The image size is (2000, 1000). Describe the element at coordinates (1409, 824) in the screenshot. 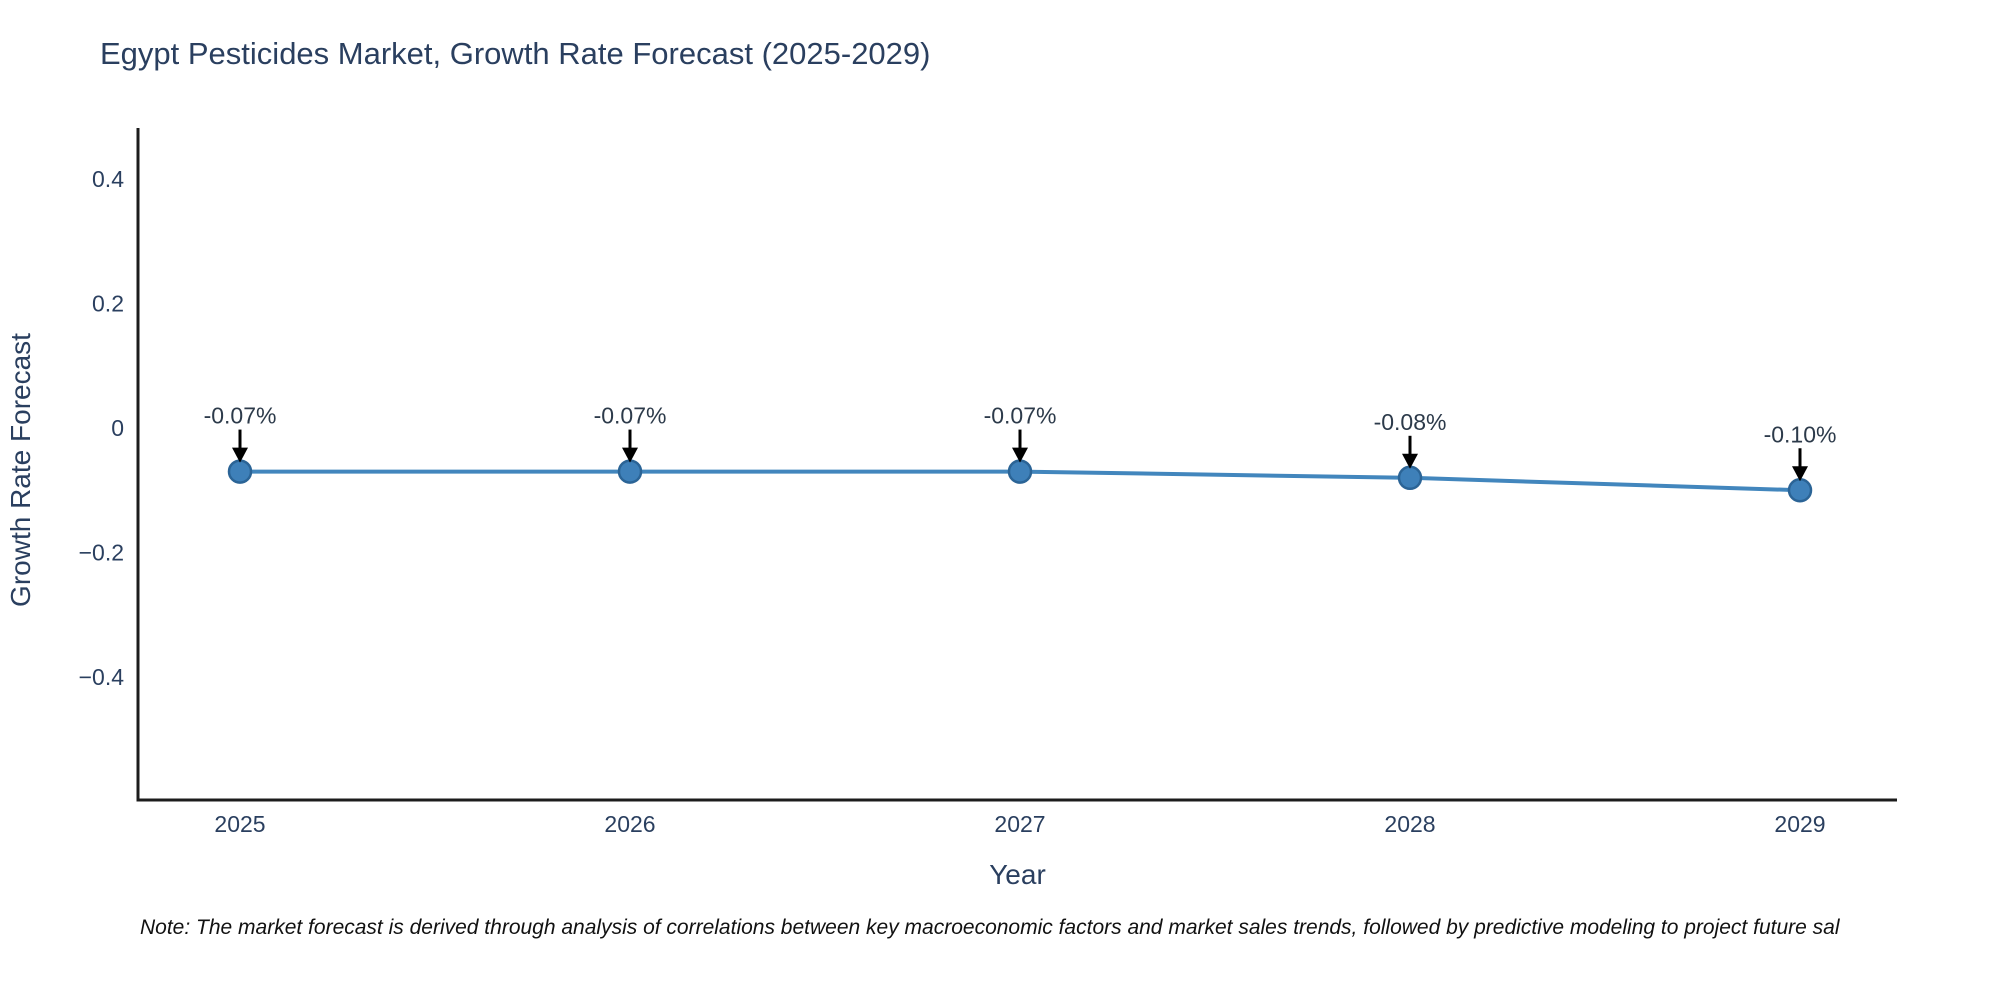

I see `x-tick-label: 2028` at that location.